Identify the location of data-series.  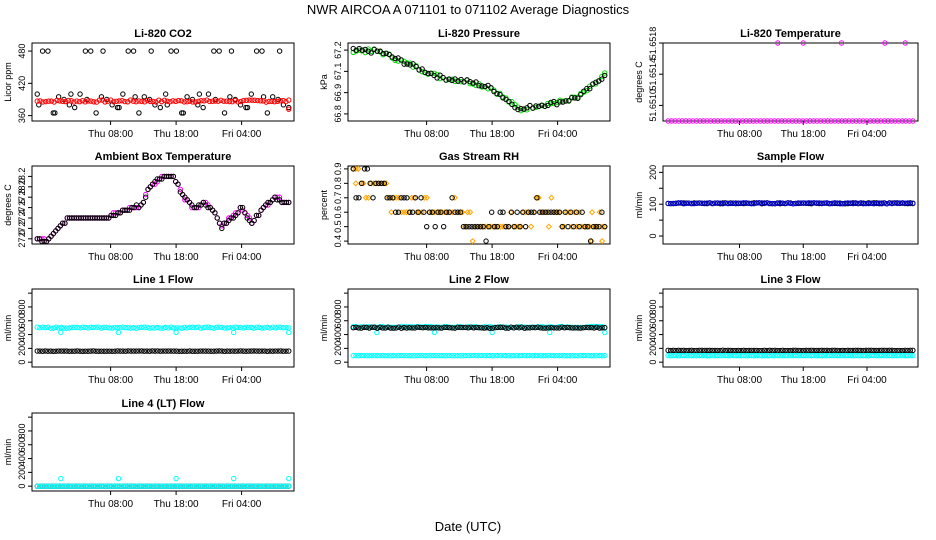
(479, 205).